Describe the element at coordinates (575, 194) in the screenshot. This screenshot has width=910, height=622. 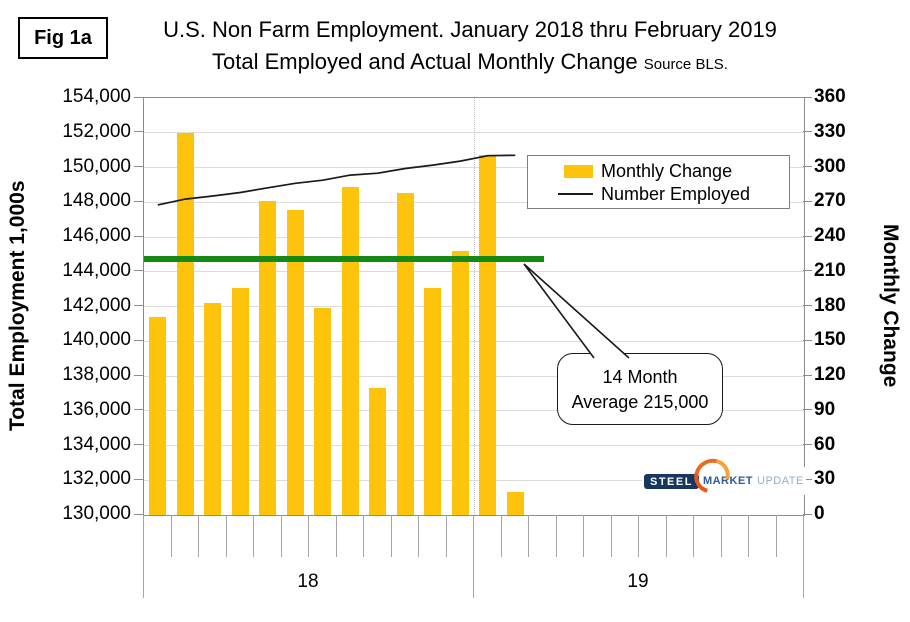
I see `number-employed-line-swatch` at that location.